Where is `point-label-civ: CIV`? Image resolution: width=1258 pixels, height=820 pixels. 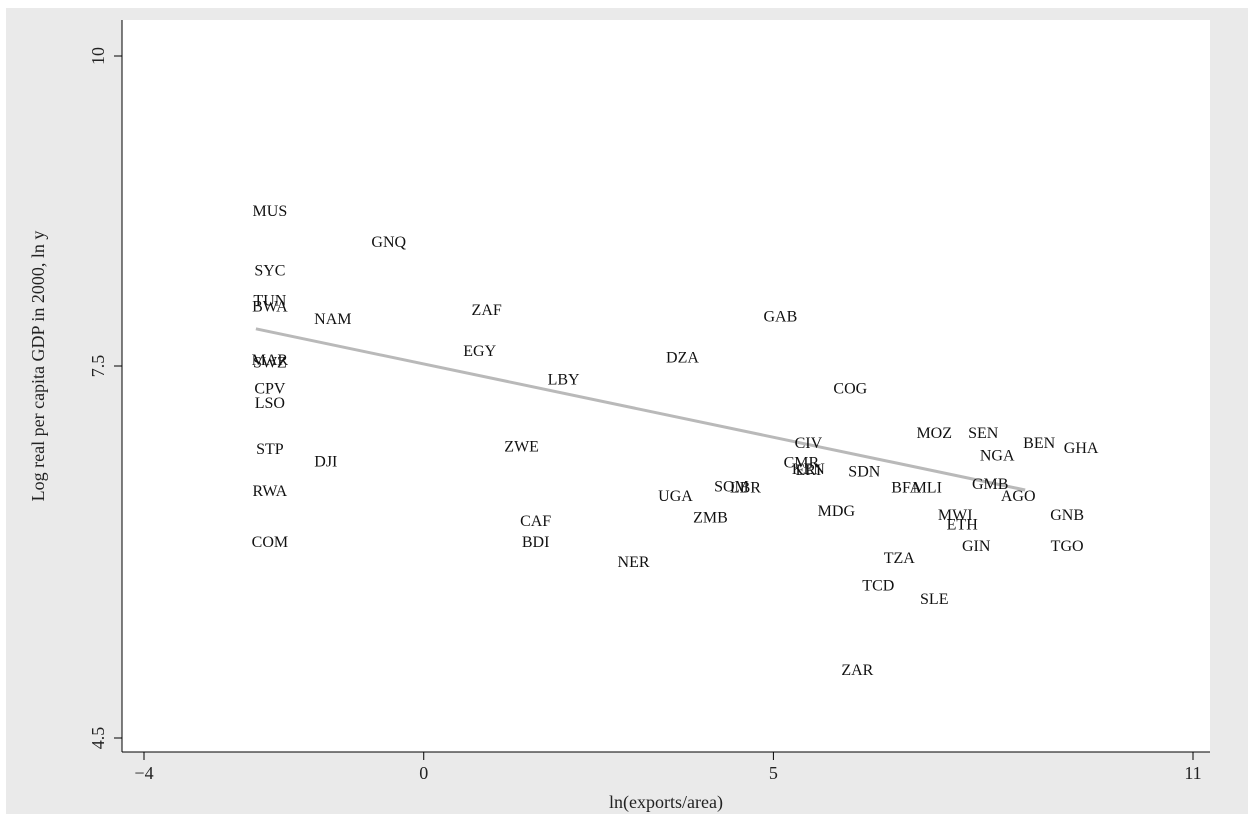 point-label-civ: CIV is located at coordinates (809, 443).